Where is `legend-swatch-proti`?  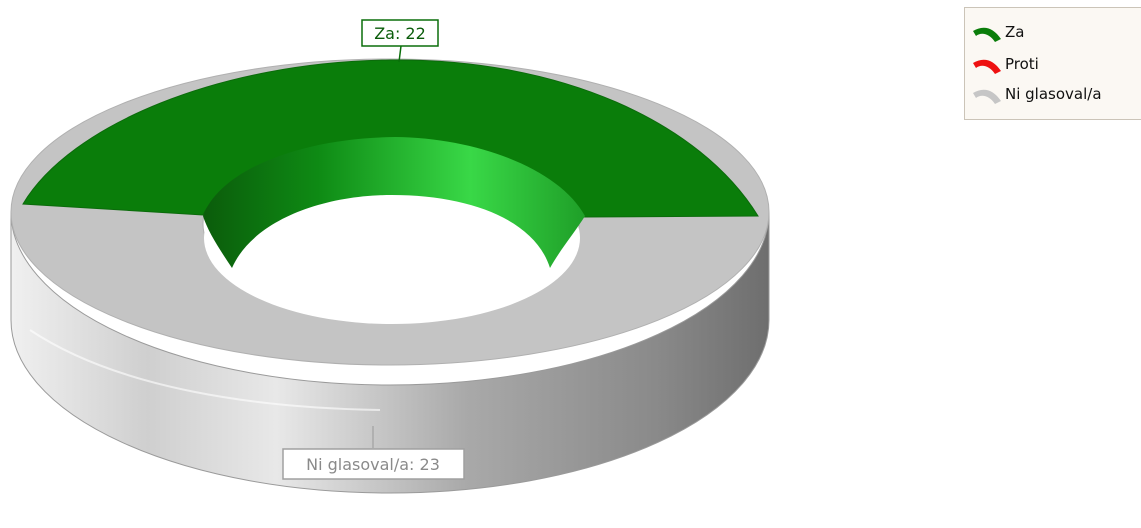 legend-swatch-proti is located at coordinates (987, 66).